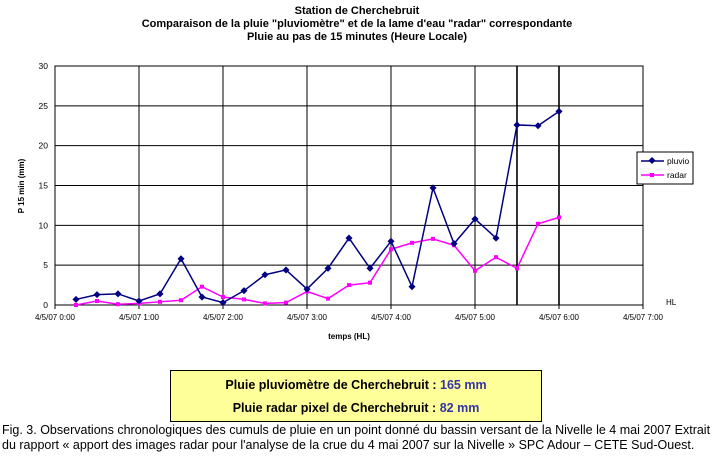  I want to click on y-tick-label: 20, so click(44, 146).